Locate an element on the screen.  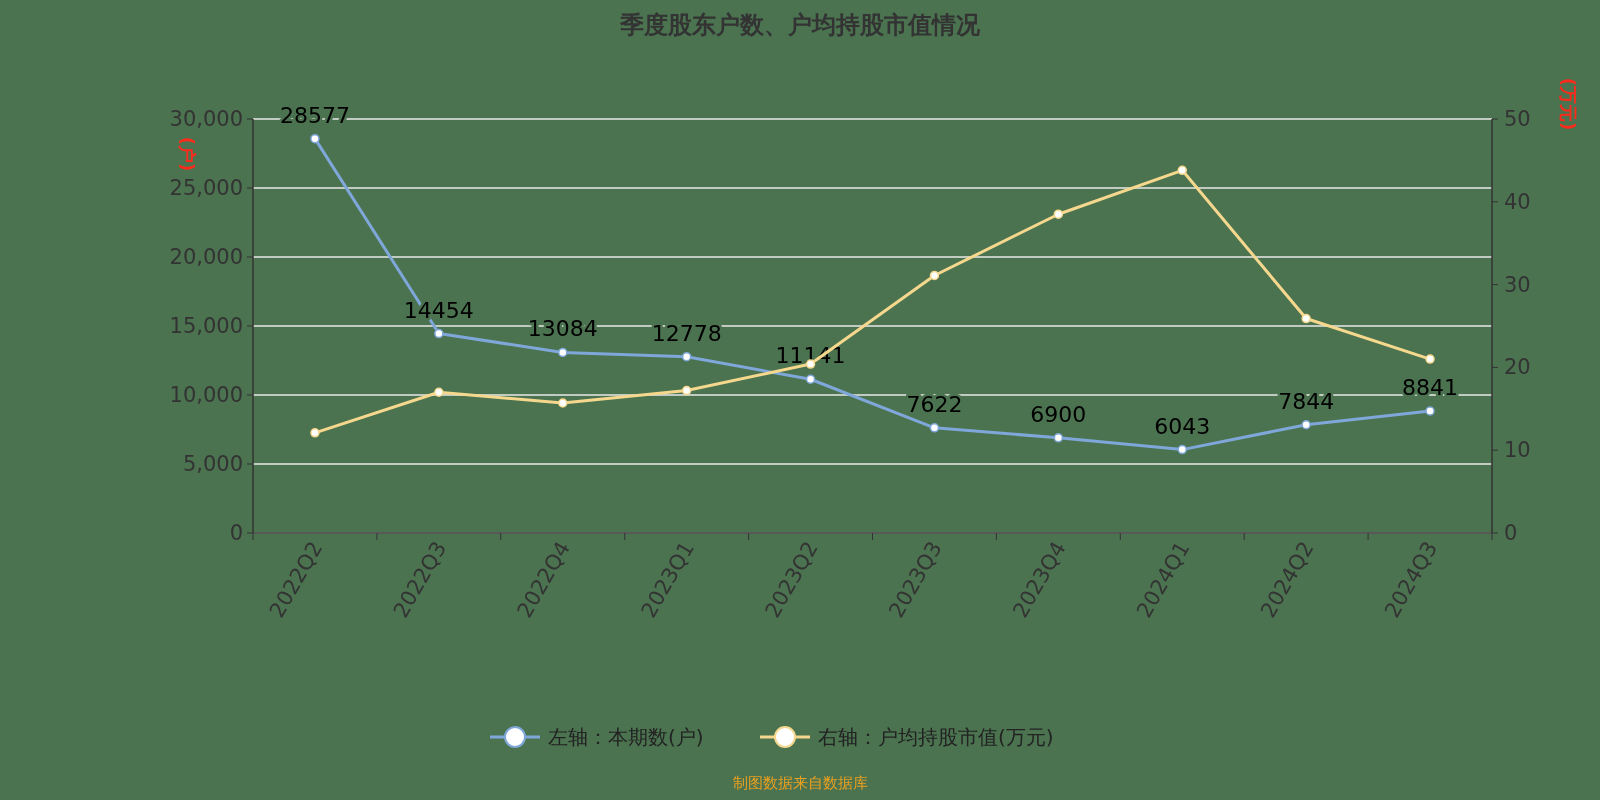
y-tick-label: 0 is located at coordinates (236, 533).